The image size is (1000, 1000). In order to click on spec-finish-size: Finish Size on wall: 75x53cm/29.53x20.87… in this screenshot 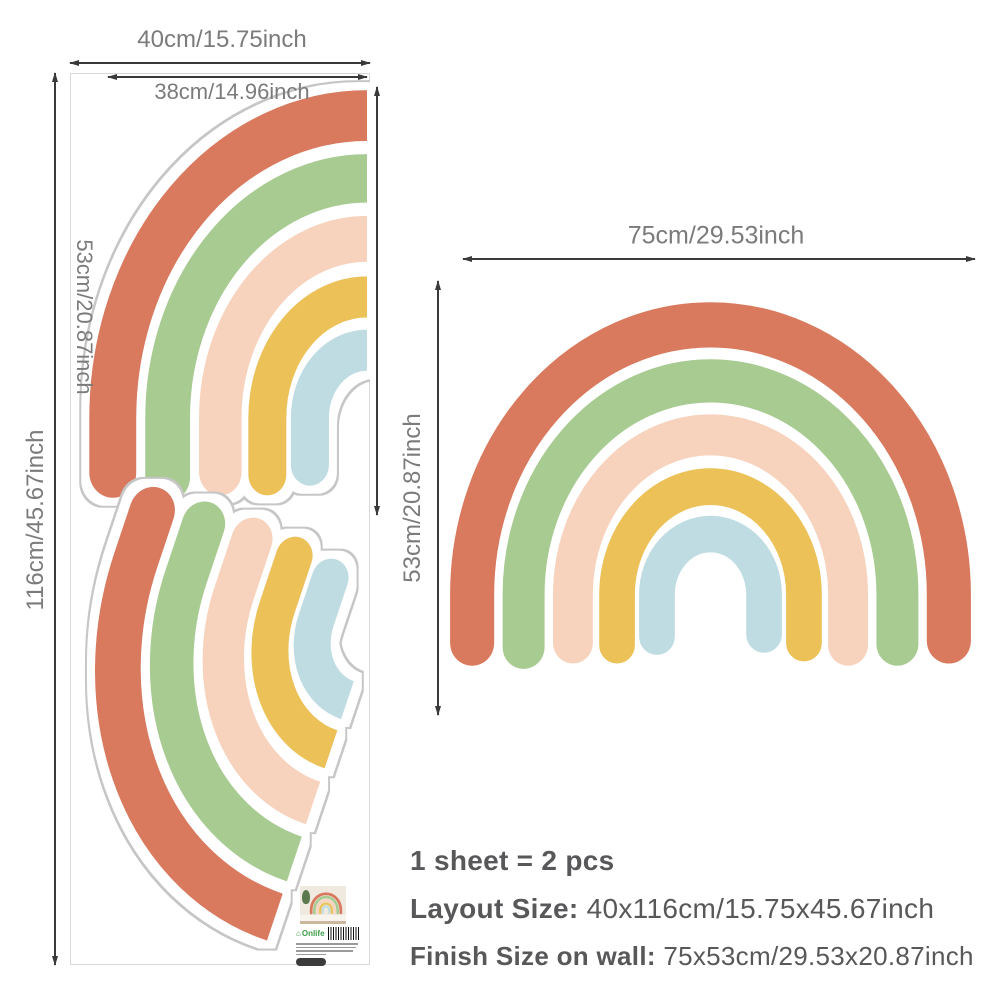, I will do `click(692, 956)`.